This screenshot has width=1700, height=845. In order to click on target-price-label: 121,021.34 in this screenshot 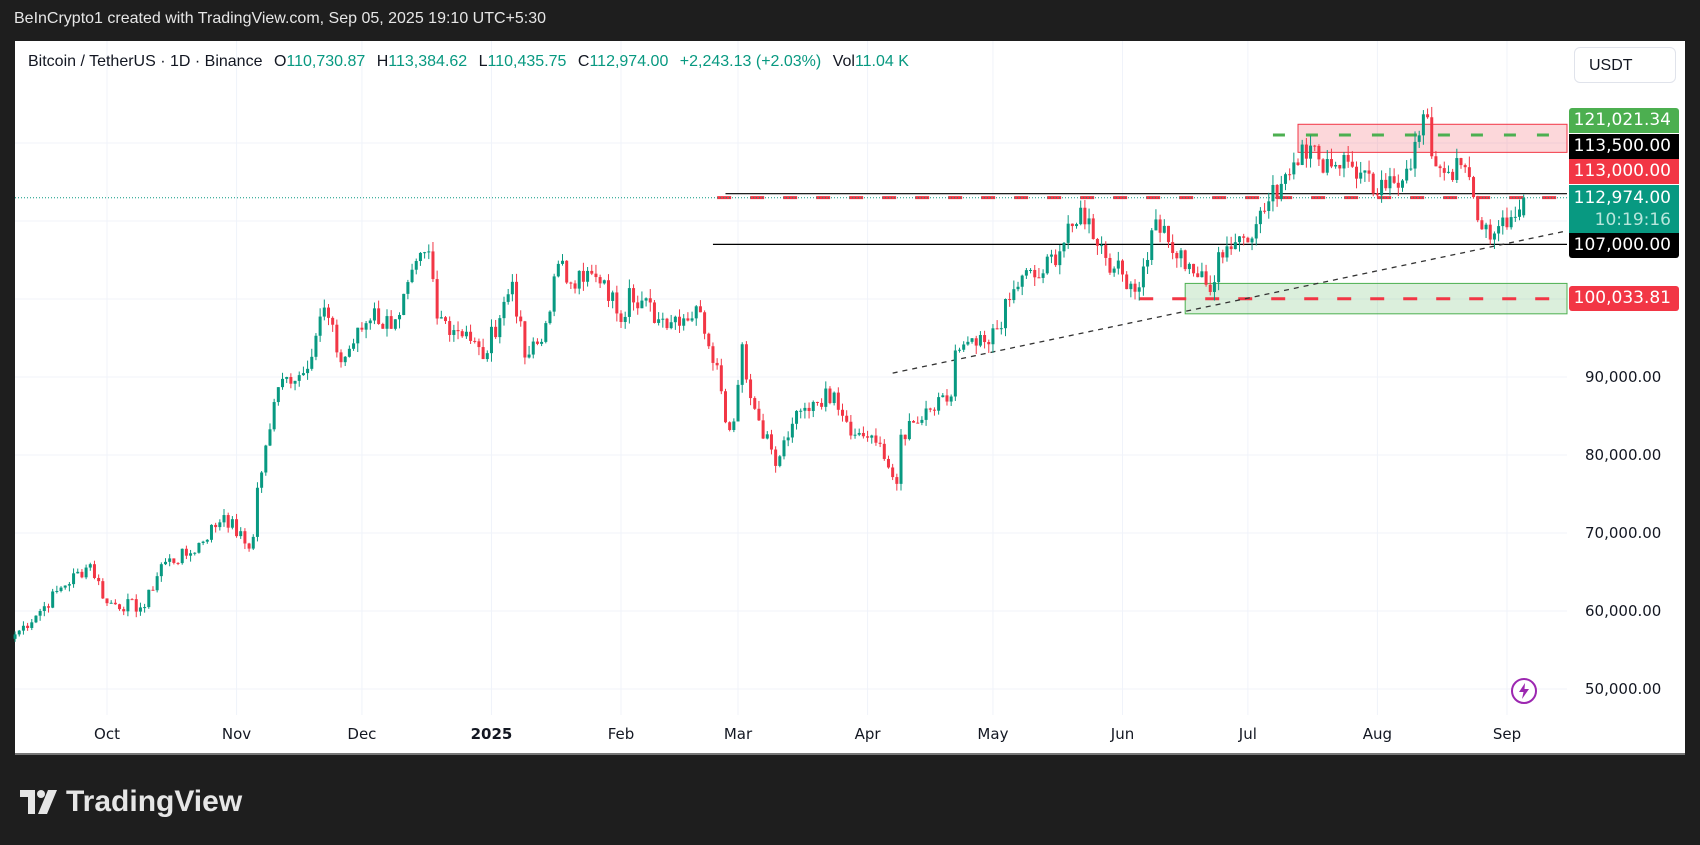, I will do `click(1624, 120)`.